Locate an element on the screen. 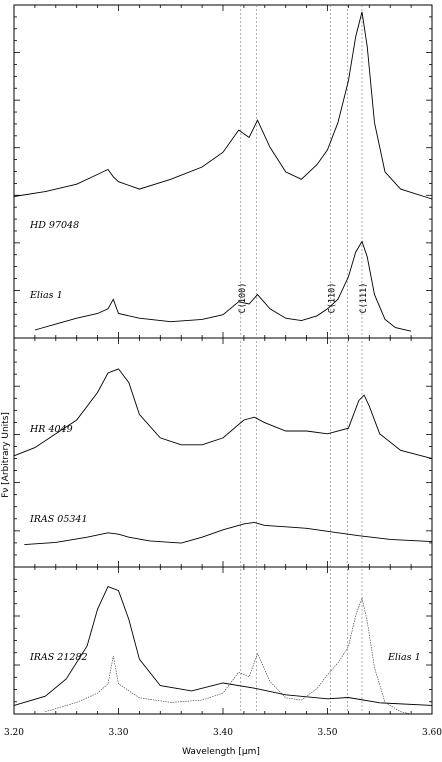  x-tick-label: 3.30 is located at coordinates (118, 733).